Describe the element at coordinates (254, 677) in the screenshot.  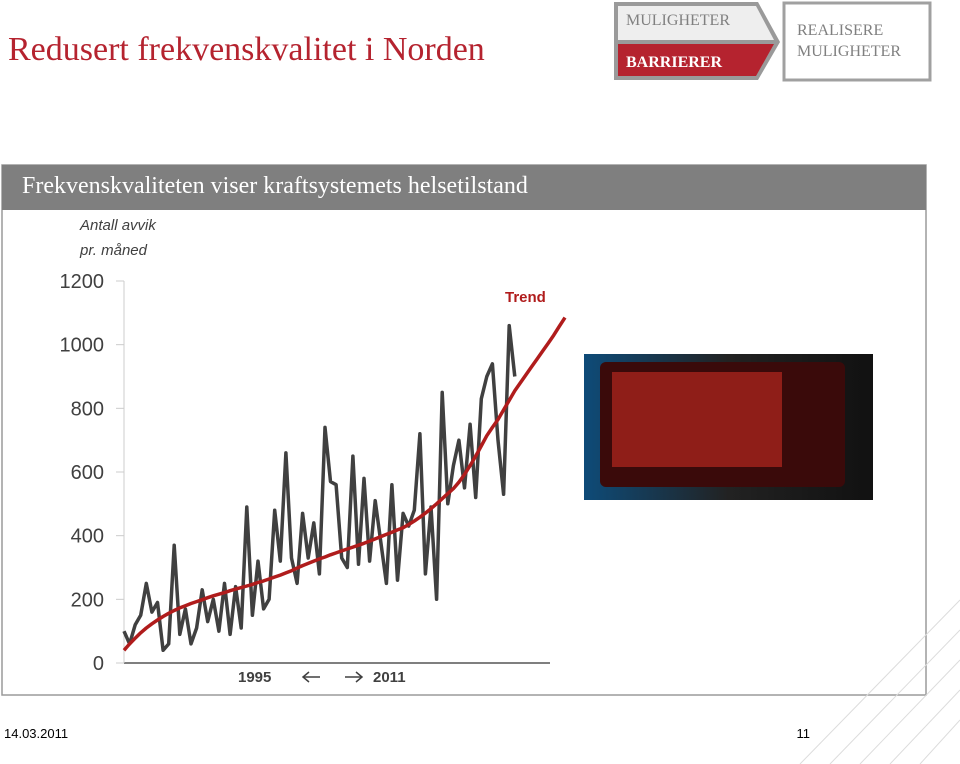
I see `x-start-label: 1995` at that location.